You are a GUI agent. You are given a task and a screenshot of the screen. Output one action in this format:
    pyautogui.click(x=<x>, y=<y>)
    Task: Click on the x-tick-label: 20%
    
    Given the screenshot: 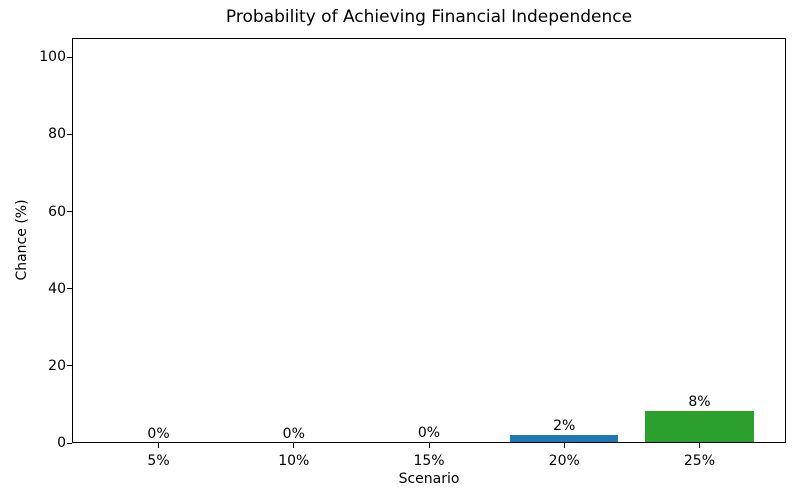 What is the action you would take?
    pyautogui.click(x=564, y=461)
    